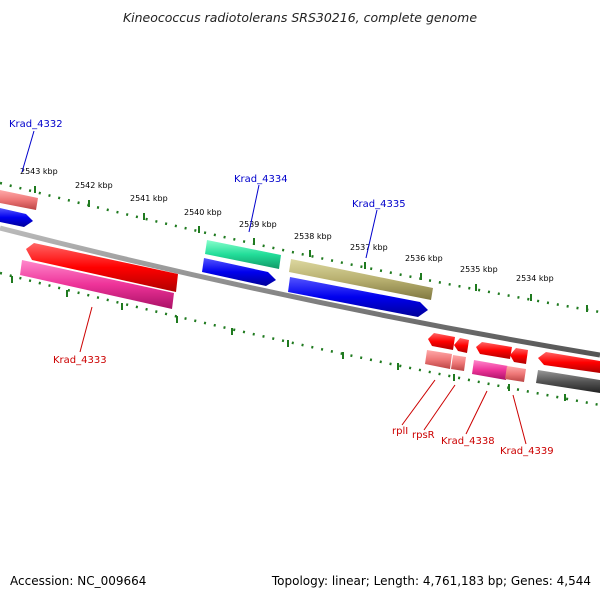 The height and width of the screenshot is (600, 600). I want to click on scale-label: 2543 kbp, so click(39, 171).